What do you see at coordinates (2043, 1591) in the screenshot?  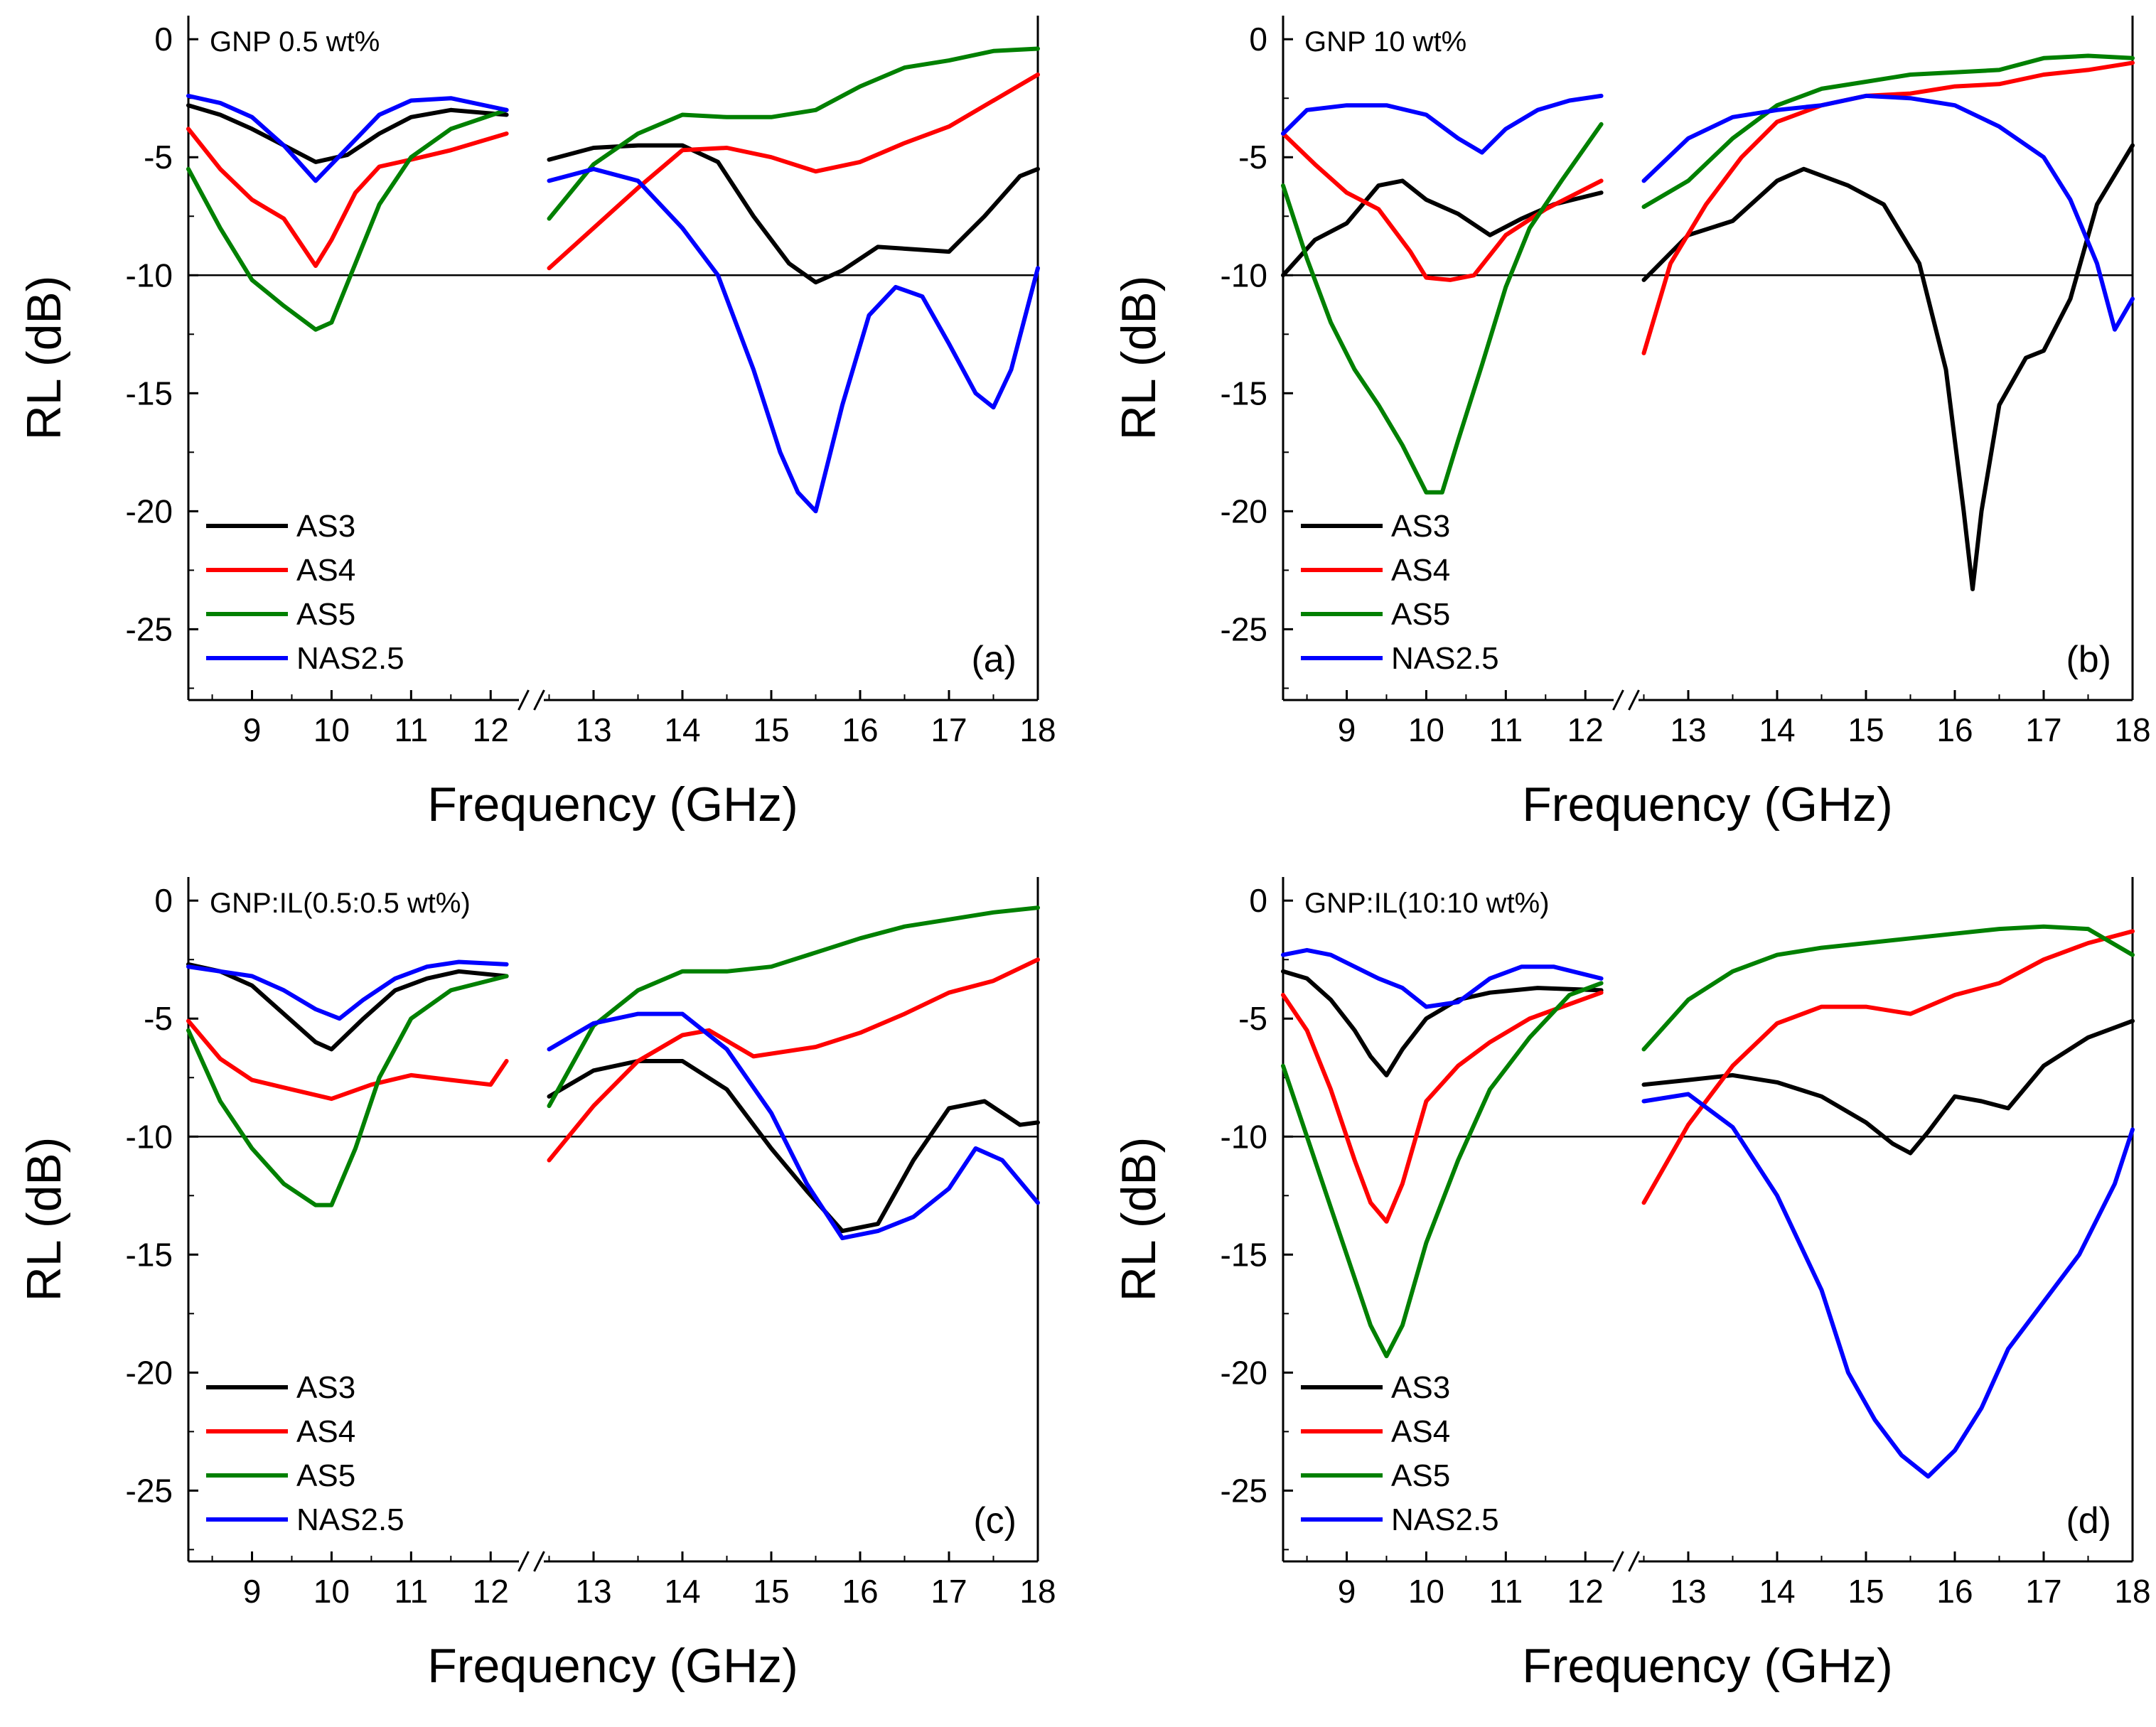 I see `x-tick-label: 17` at bounding box center [2043, 1591].